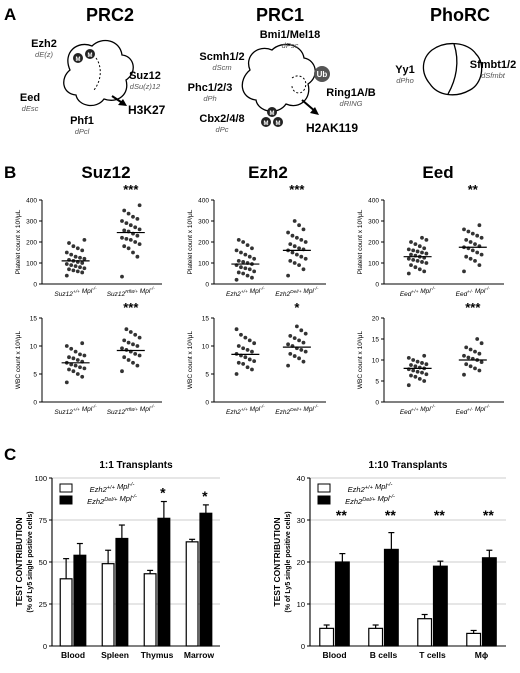 The height and width of the screenshot is (673, 520). What do you see at coordinates (203, 243) in the screenshot?
I see `y-tick-label: 200` at bounding box center [203, 243].